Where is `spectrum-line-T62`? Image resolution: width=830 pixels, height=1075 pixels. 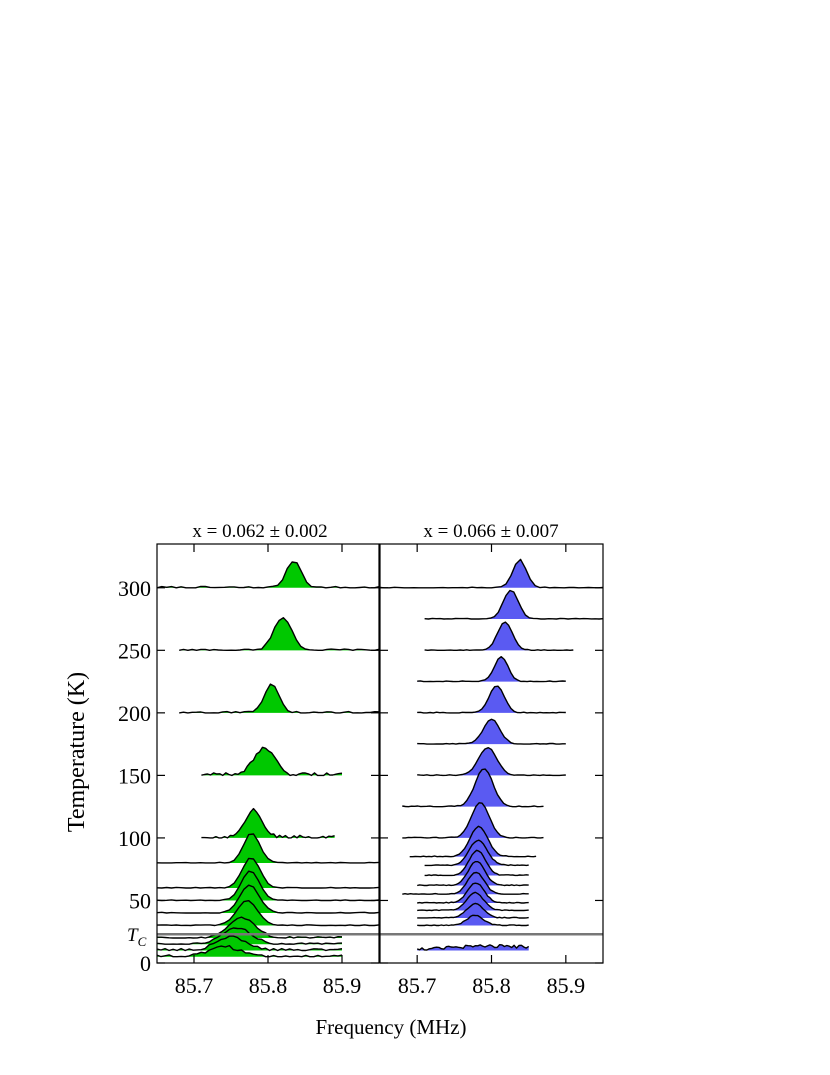 spectrum-line-T62 is located at coordinates (473, 874).